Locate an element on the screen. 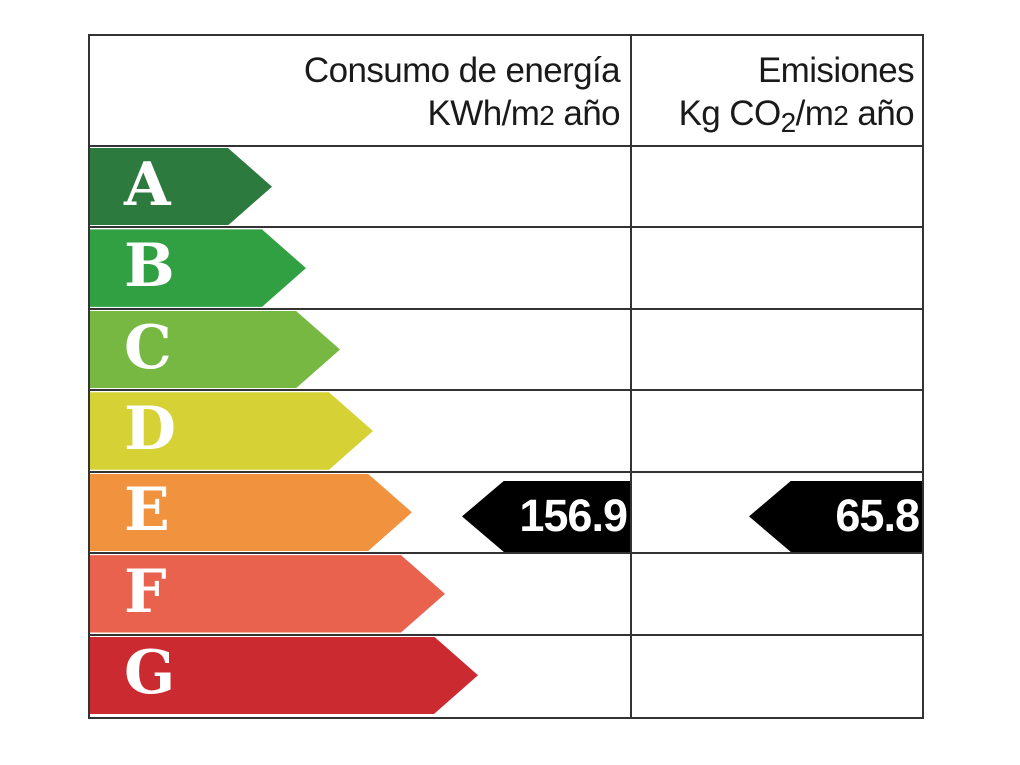 The image size is (1020, 765). header-text-part: KWh/m is located at coordinates (483, 113).